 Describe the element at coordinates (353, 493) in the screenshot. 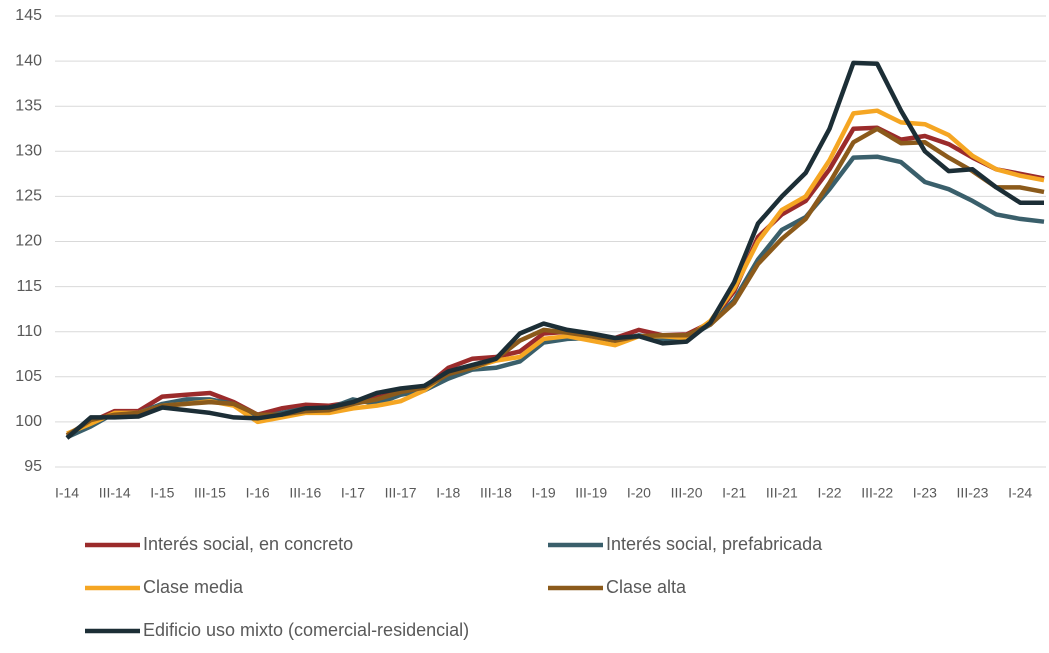

I see `x-tick-label: I-17` at that location.